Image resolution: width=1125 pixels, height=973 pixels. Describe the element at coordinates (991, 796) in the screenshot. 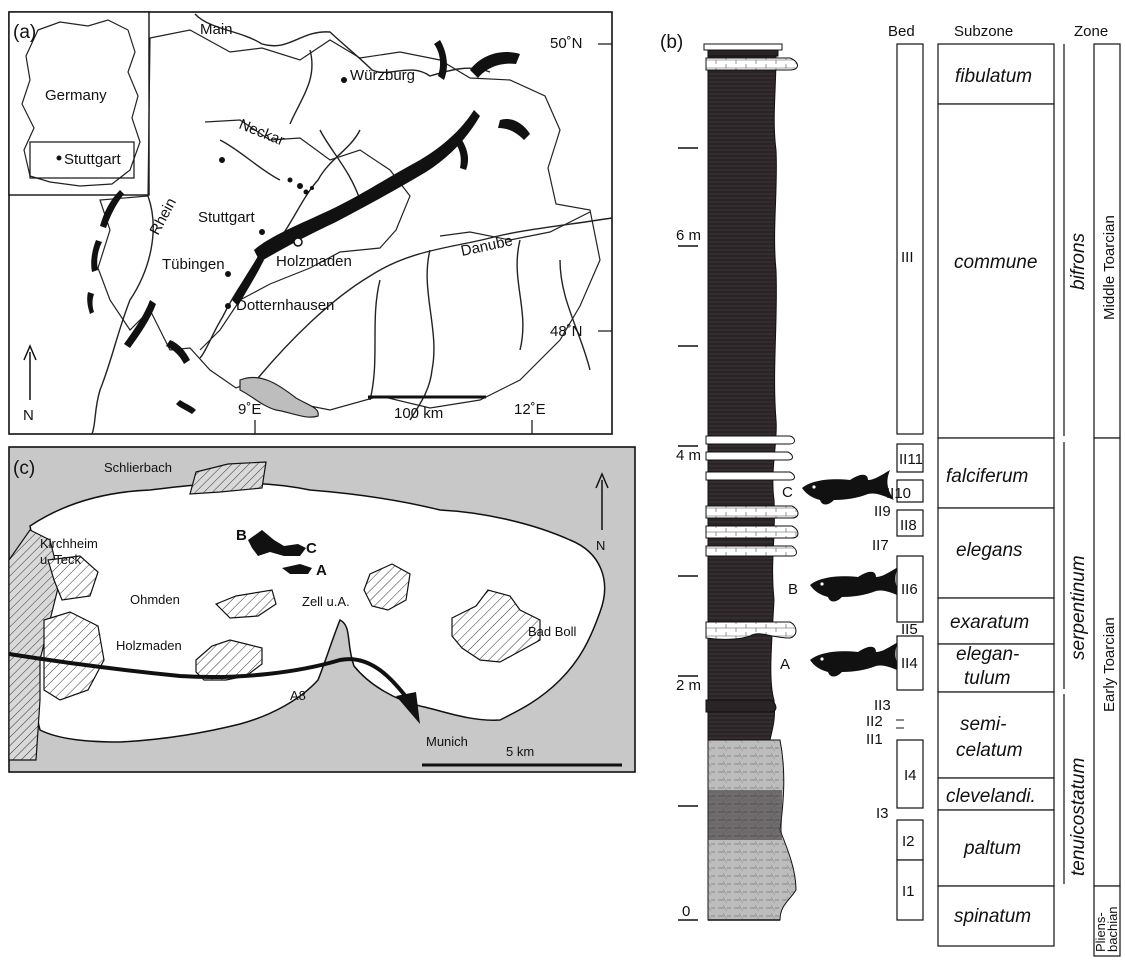

I see `subzone-clevelandi: clevelandi.` at that location.